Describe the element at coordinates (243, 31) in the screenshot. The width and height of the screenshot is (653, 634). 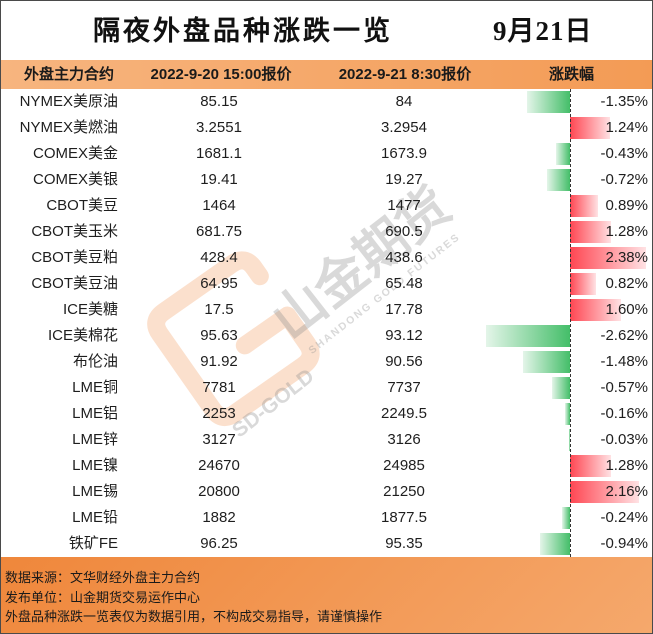
I see `page-title: 隔夜外盘品种涨跌一览` at that location.